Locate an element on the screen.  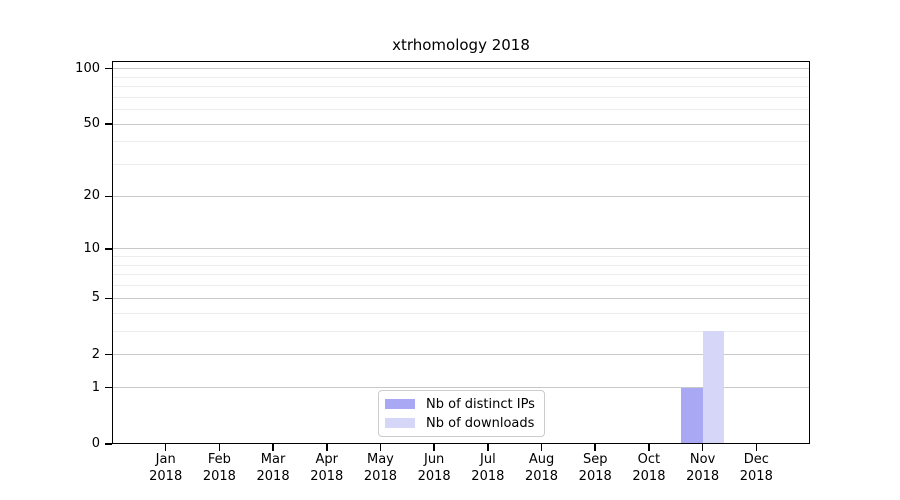
y-tick-label-2: 2 is located at coordinates (95, 354).